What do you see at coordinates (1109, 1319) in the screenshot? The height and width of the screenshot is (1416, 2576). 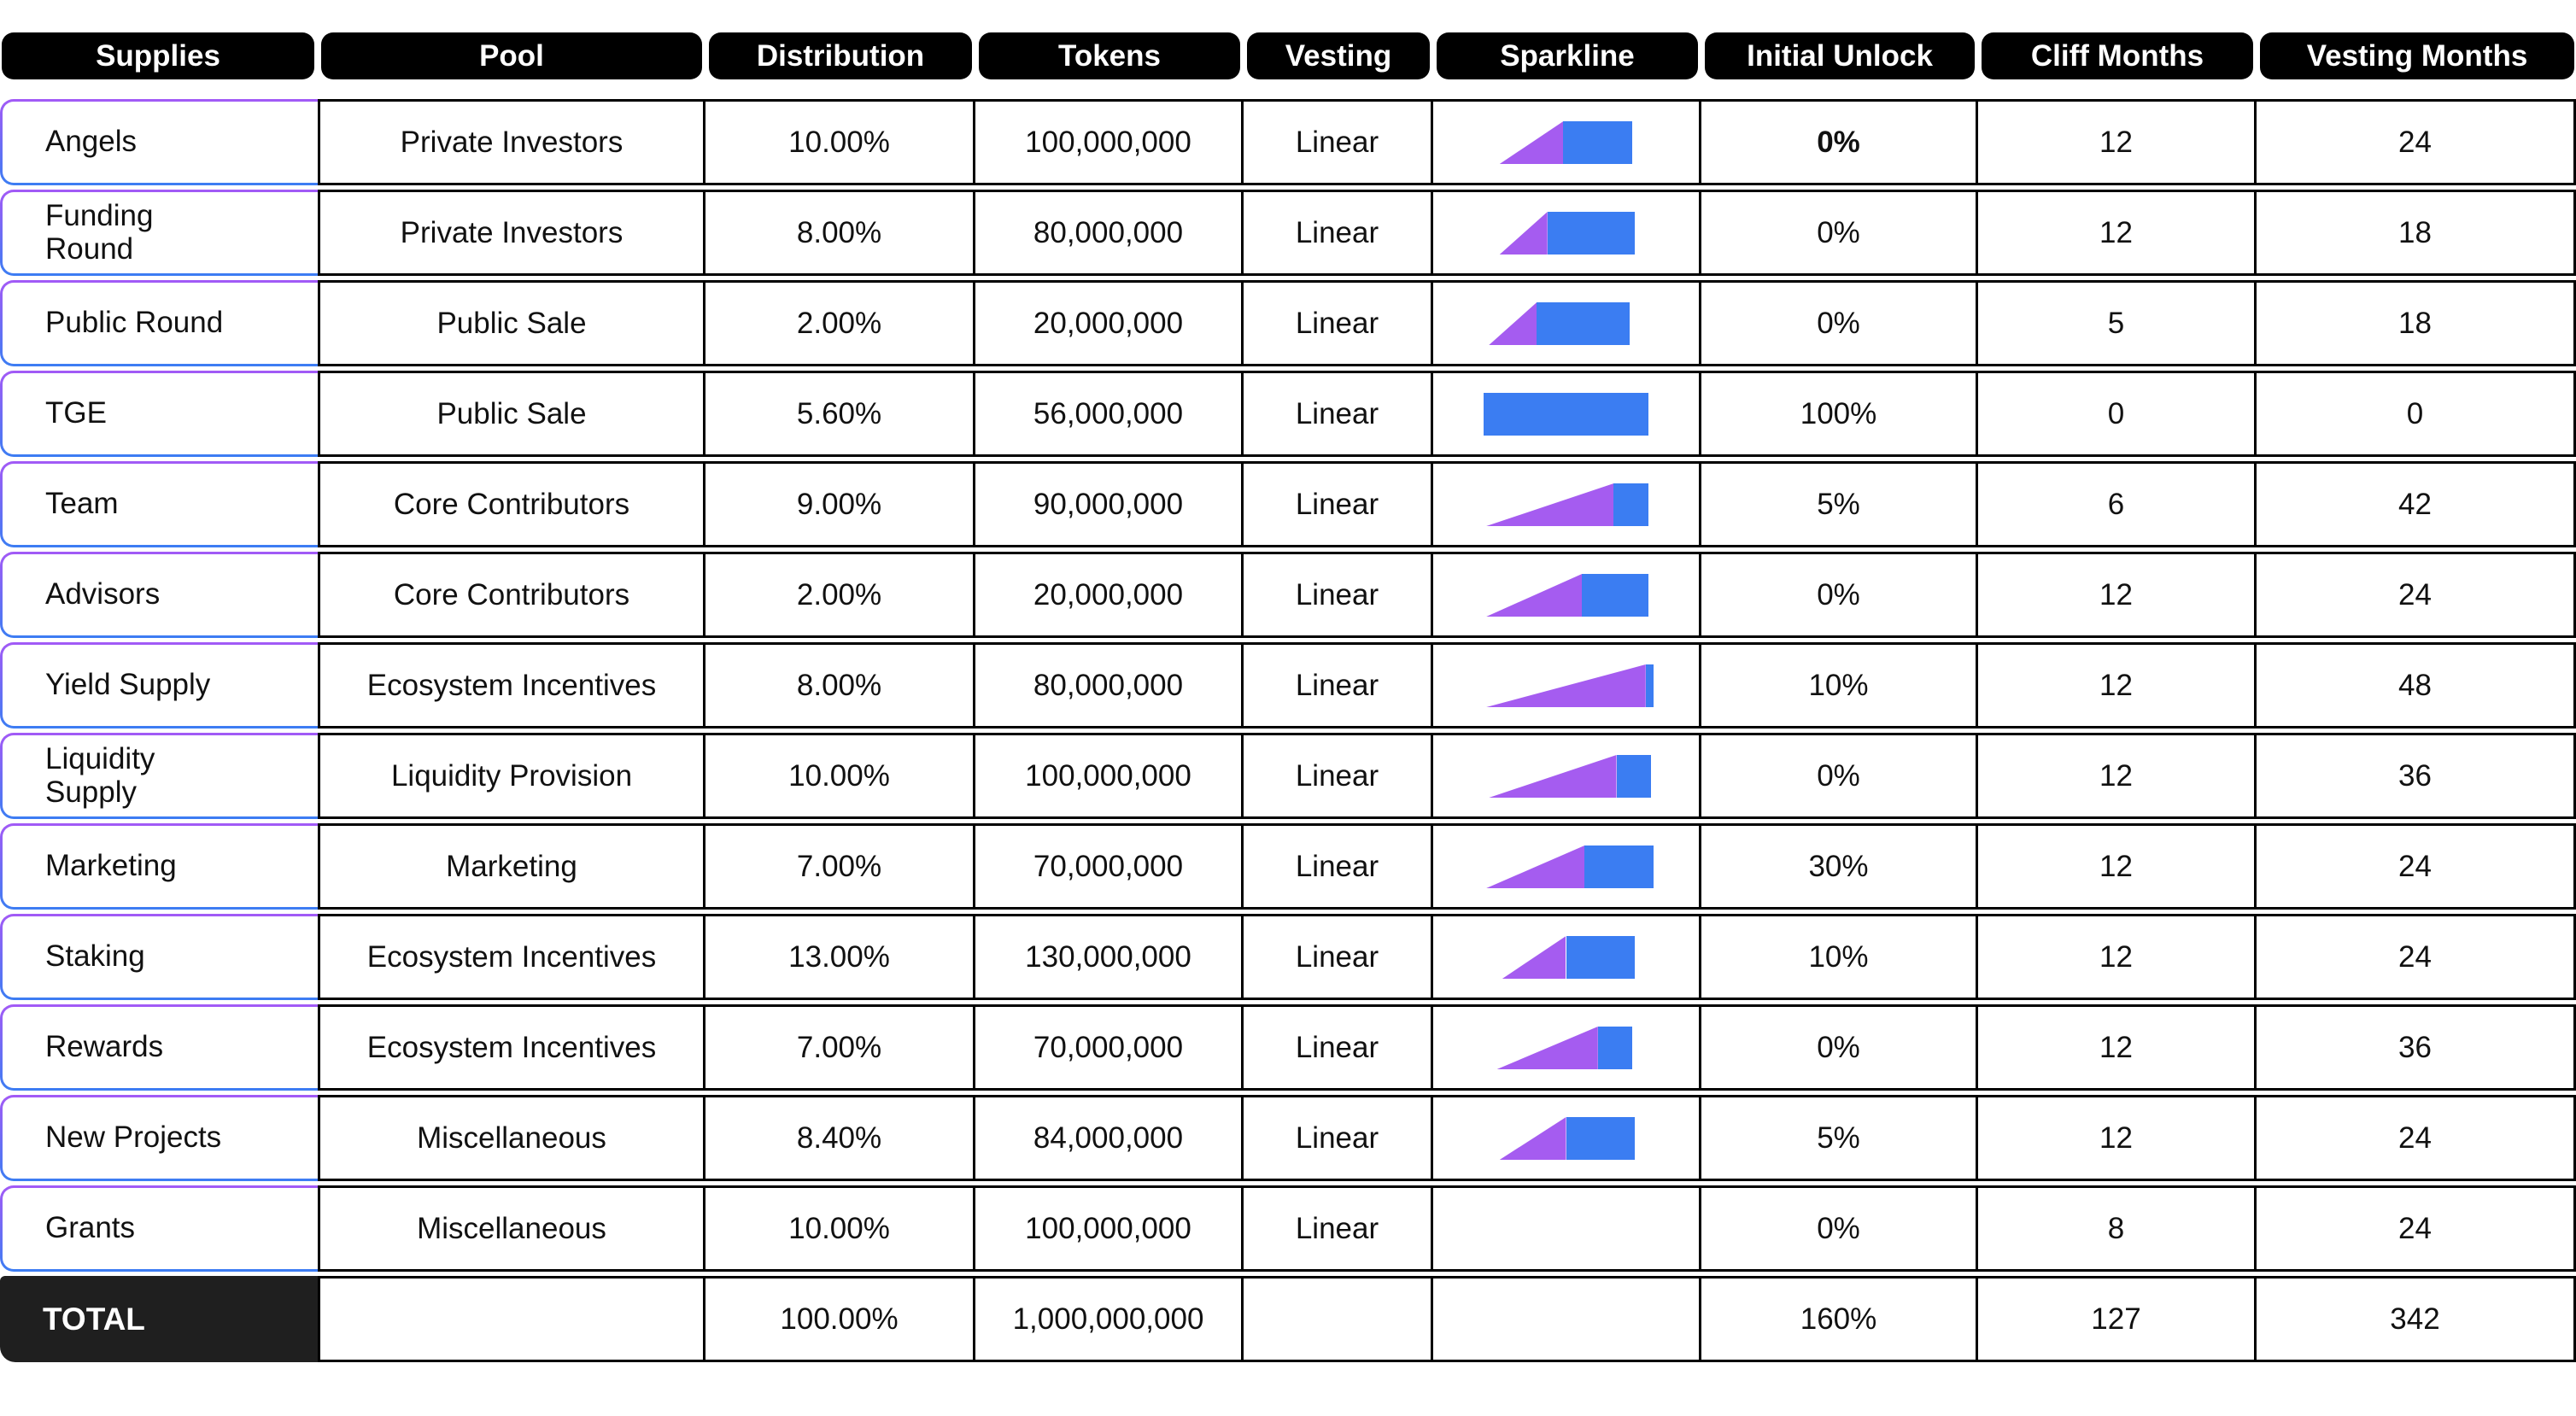 I see `total-tokens-cell: 1,000,000,000` at bounding box center [1109, 1319].